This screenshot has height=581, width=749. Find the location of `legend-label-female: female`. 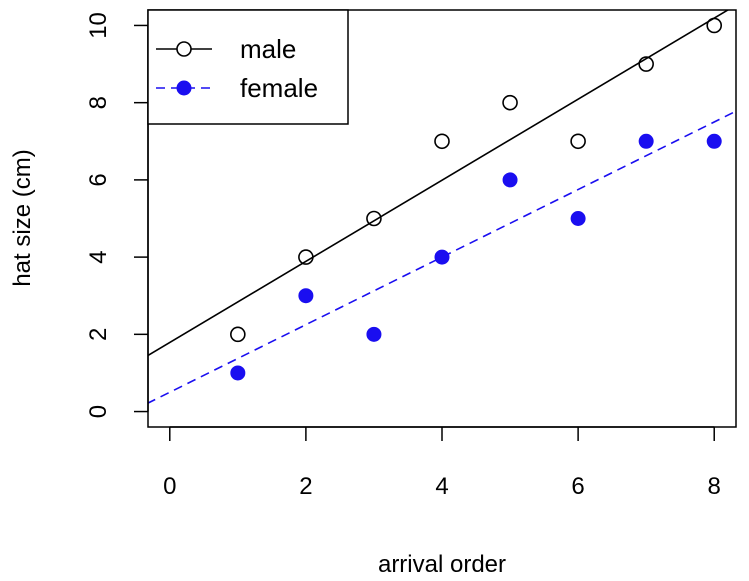

legend-label-female: female is located at coordinates (279, 88).